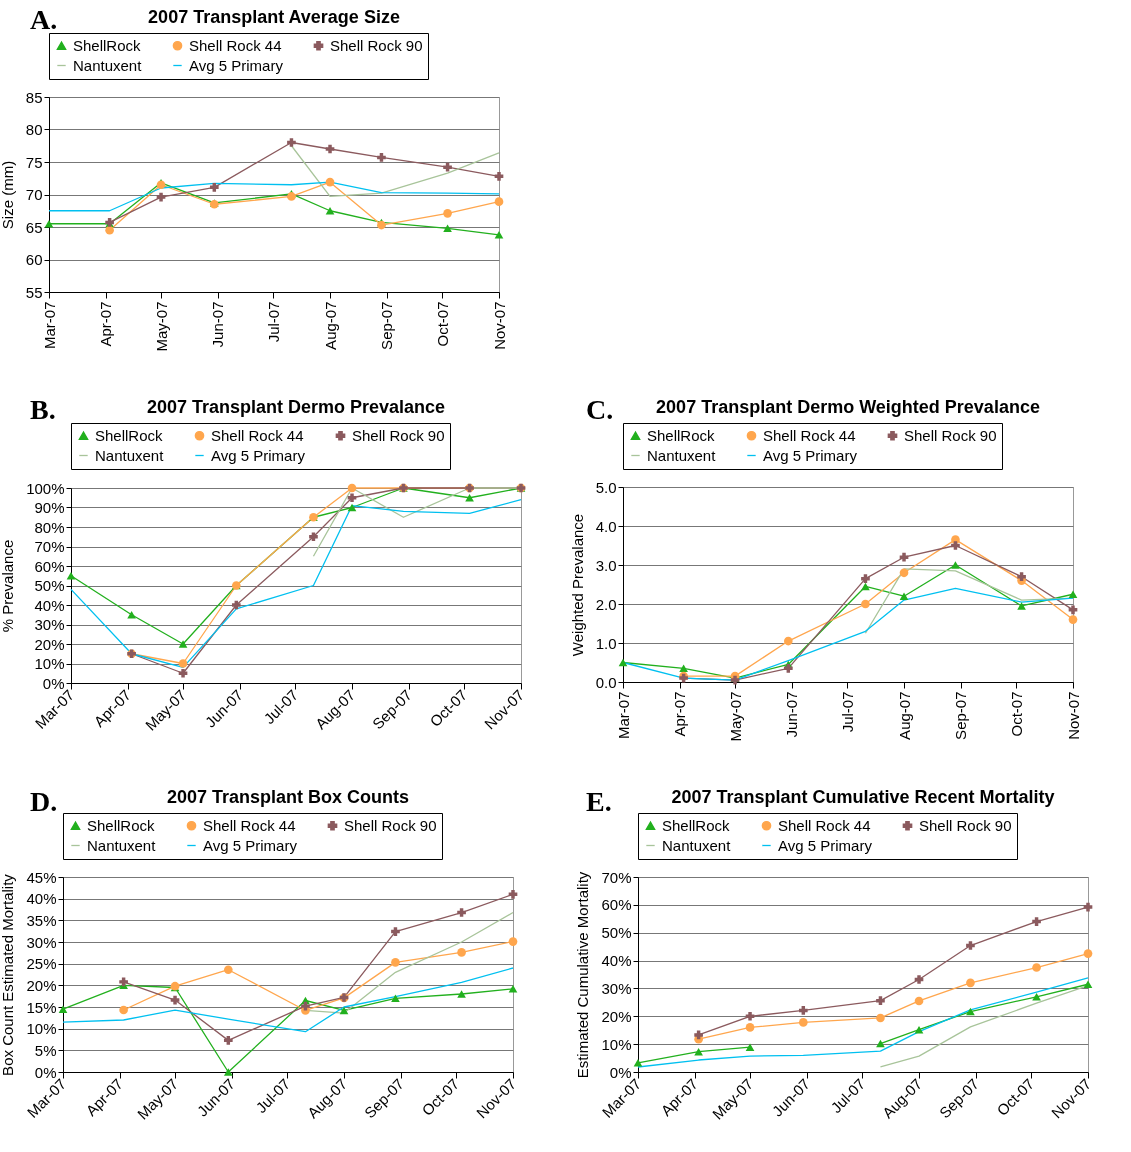 The image size is (1131, 1152). Describe the element at coordinates (49, 507) in the screenshot. I see `y-tick-label: 90%` at that location.